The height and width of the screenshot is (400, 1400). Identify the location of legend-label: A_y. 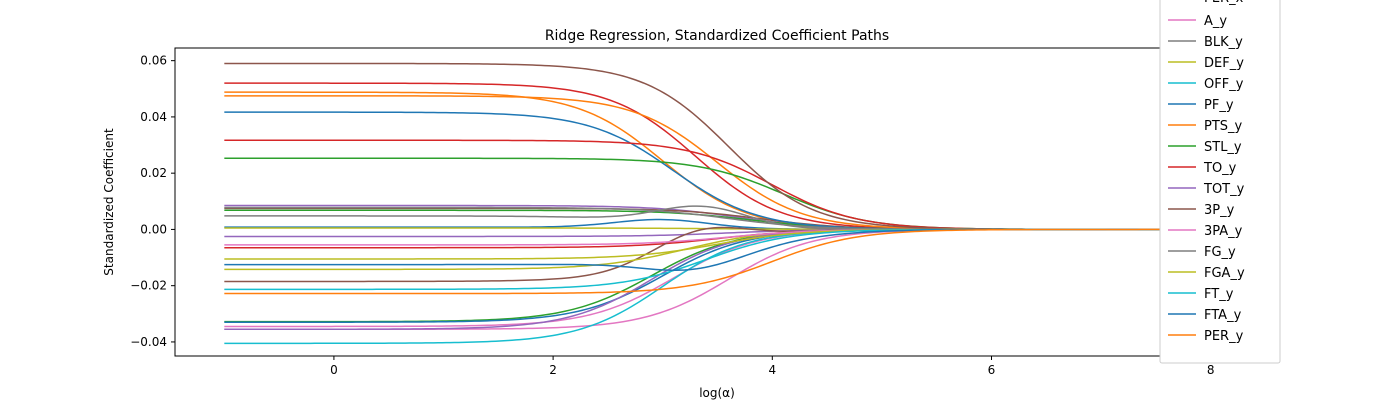
(1215, 21).